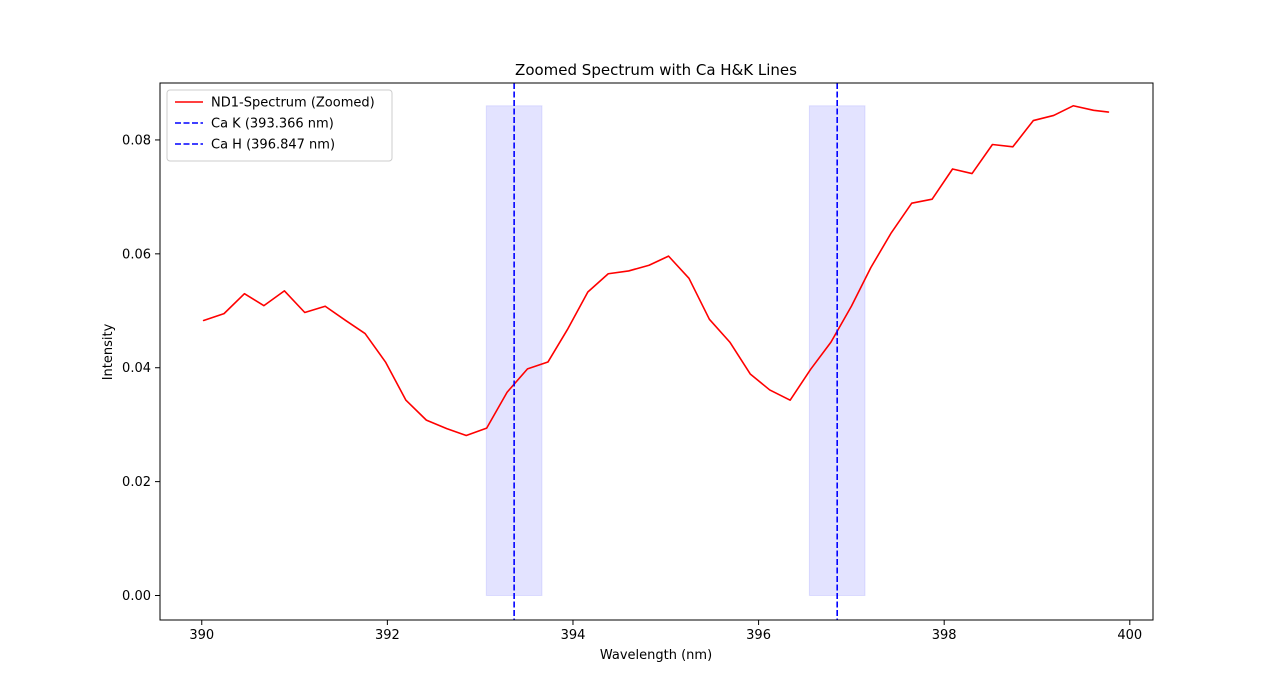  I want to click on x-tick-label: 390, so click(201, 635).